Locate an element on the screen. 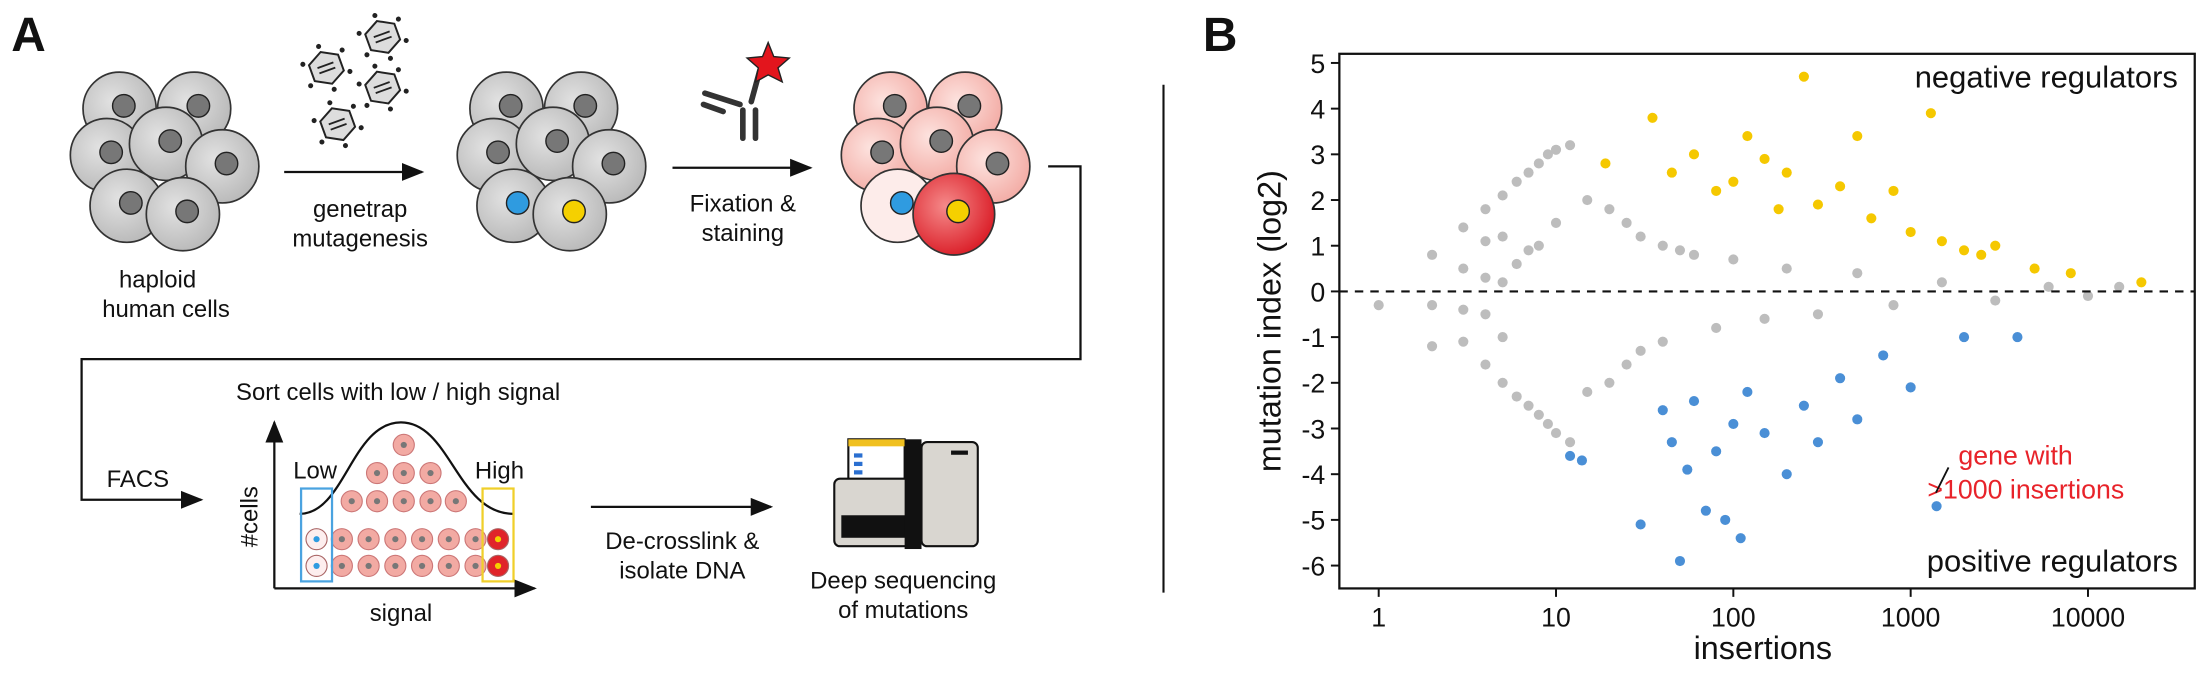 This screenshot has width=2206, height=676. low-label: Low is located at coordinates (315, 471).